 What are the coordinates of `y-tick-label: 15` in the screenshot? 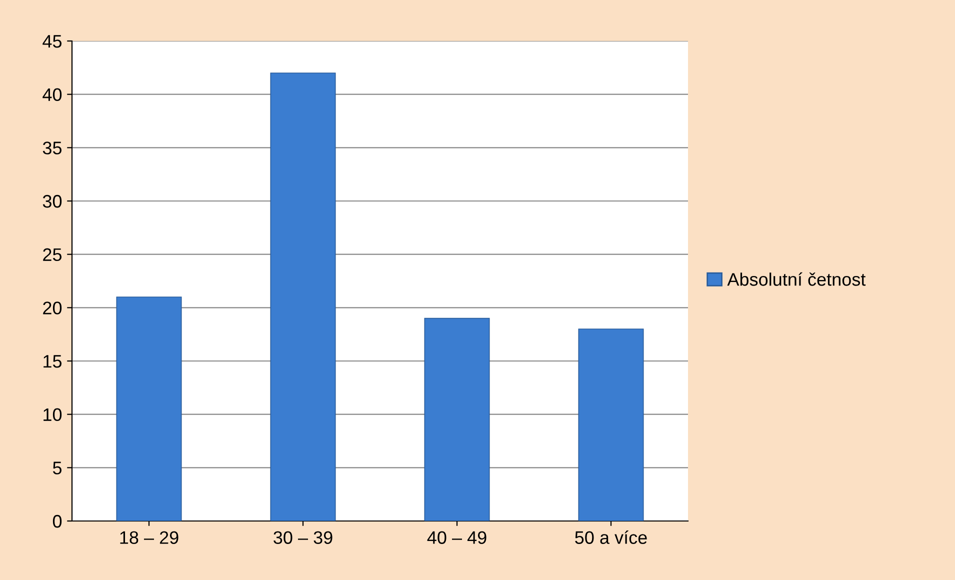 It's located at (53, 361).